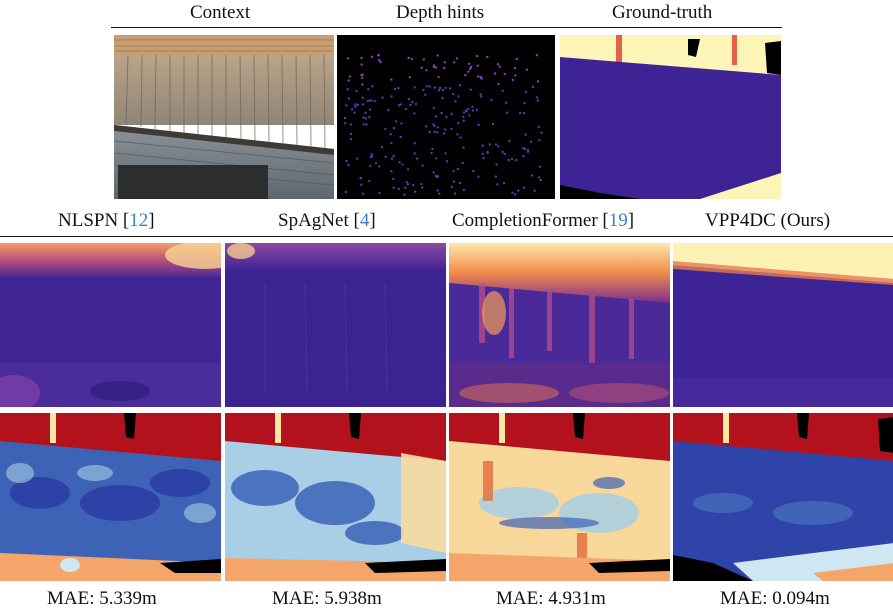 The width and height of the screenshot is (893, 611). I want to click on depth-pred-nlspn, so click(110, 325).